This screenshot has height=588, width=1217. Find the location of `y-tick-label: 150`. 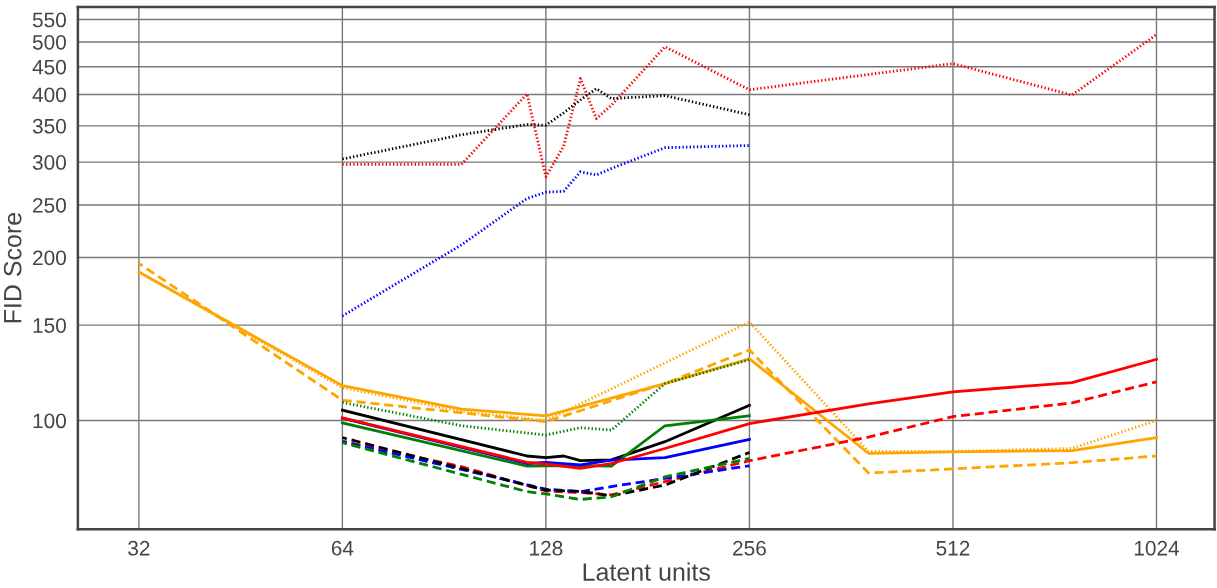

y-tick-label: 150 is located at coordinates (49, 325).